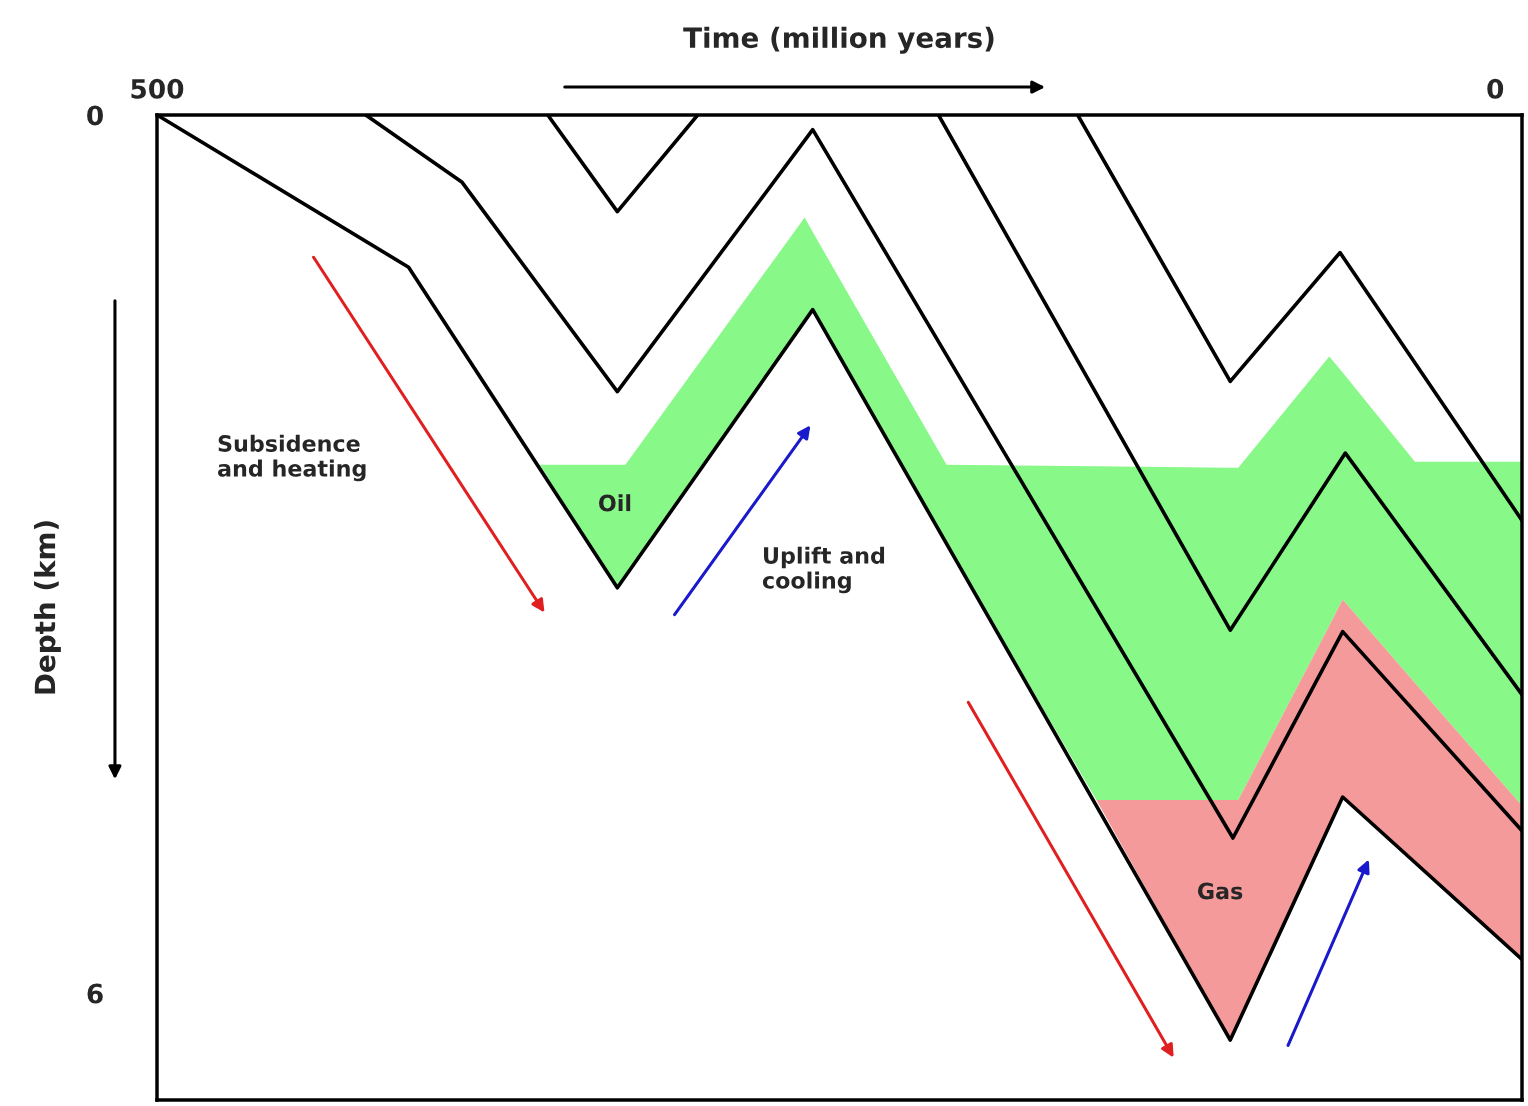 The height and width of the screenshot is (1106, 1528). I want to click on y-axis-title: Depth (km), so click(47, 607).